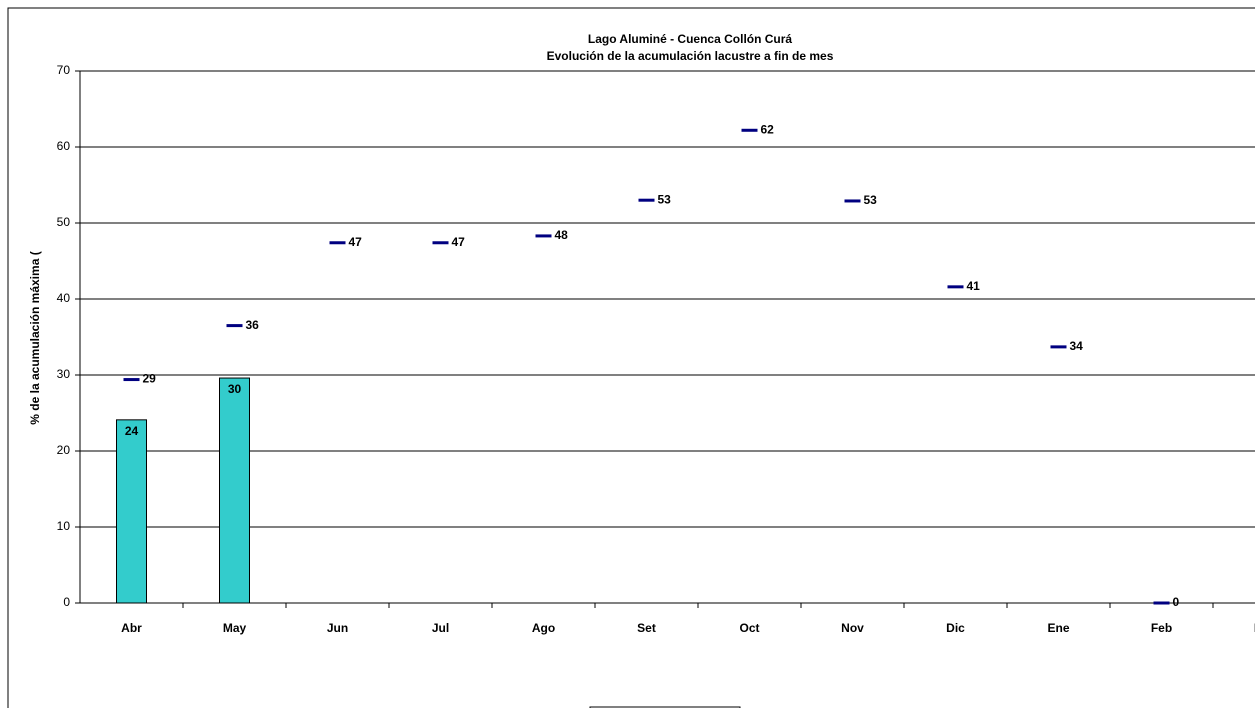 The width and height of the screenshot is (1255, 708). What do you see at coordinates (66, 602) in the screenshot?
I see `y-tick-label: 0` at bounding box center [66, 602].